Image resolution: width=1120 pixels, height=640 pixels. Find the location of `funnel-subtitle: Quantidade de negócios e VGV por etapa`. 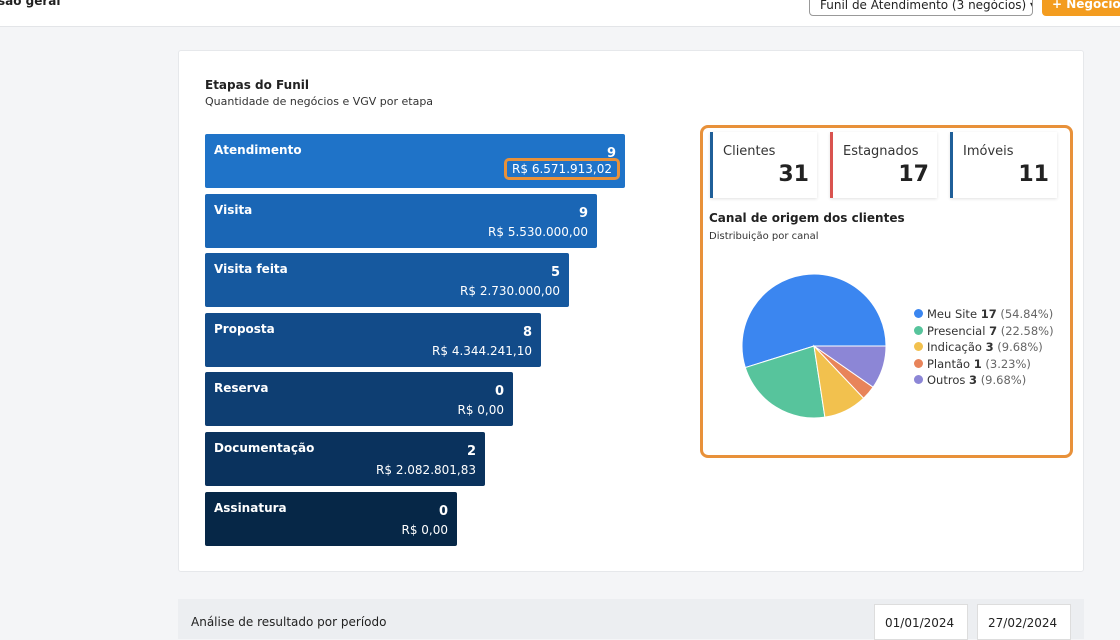

funnel-subtitle: Quantidade de negócios e VGV por etapa is located at coordinates (319, 101).